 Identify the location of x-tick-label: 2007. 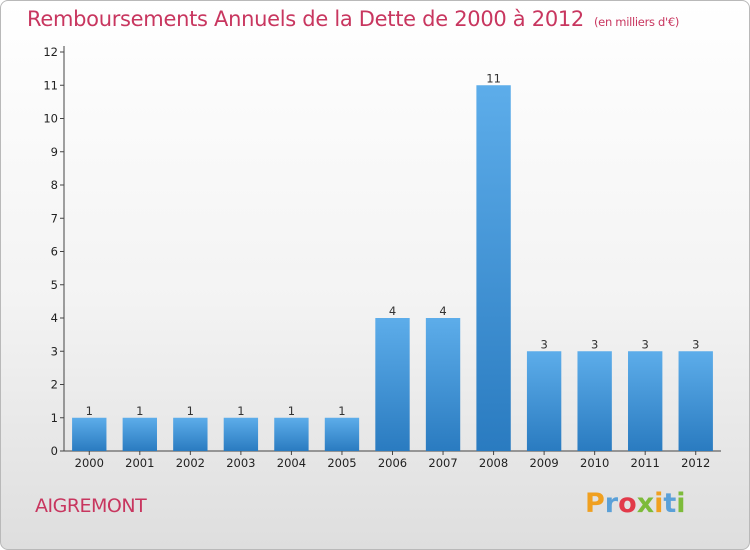
(442, 463).